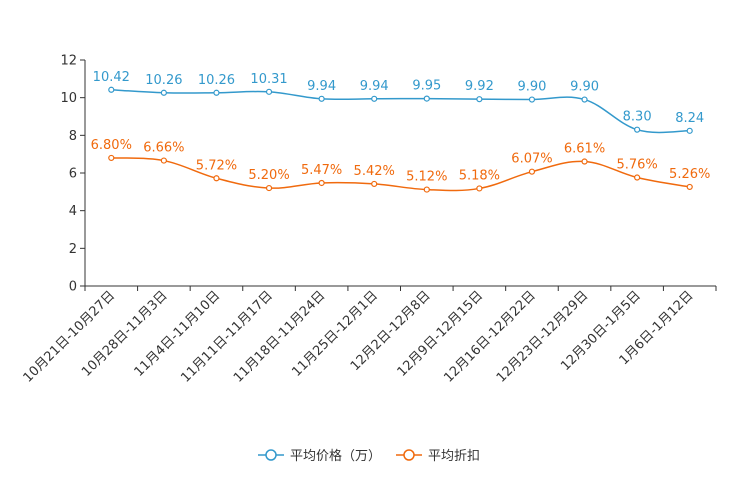 Image resolution: width=744 pixels, height=496 pixels. I want to click on data-label: 5.42%, so click(374, 171).